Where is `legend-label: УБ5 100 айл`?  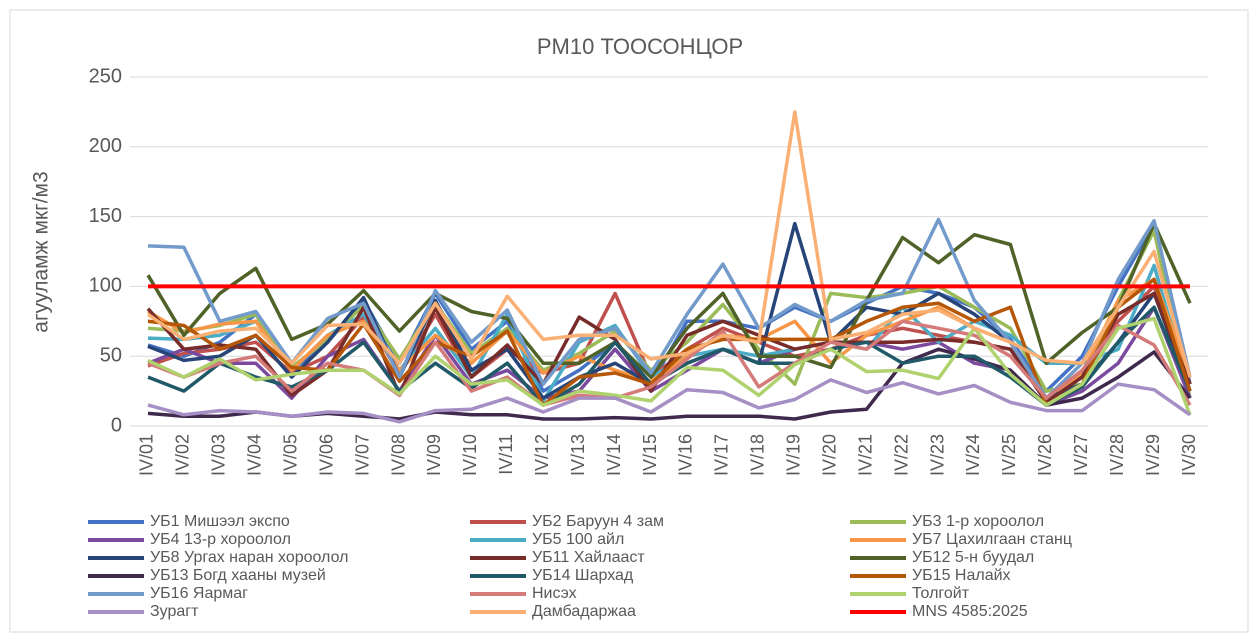
legend-label: УБ5 100 айл is located at coordinates (578, 539).